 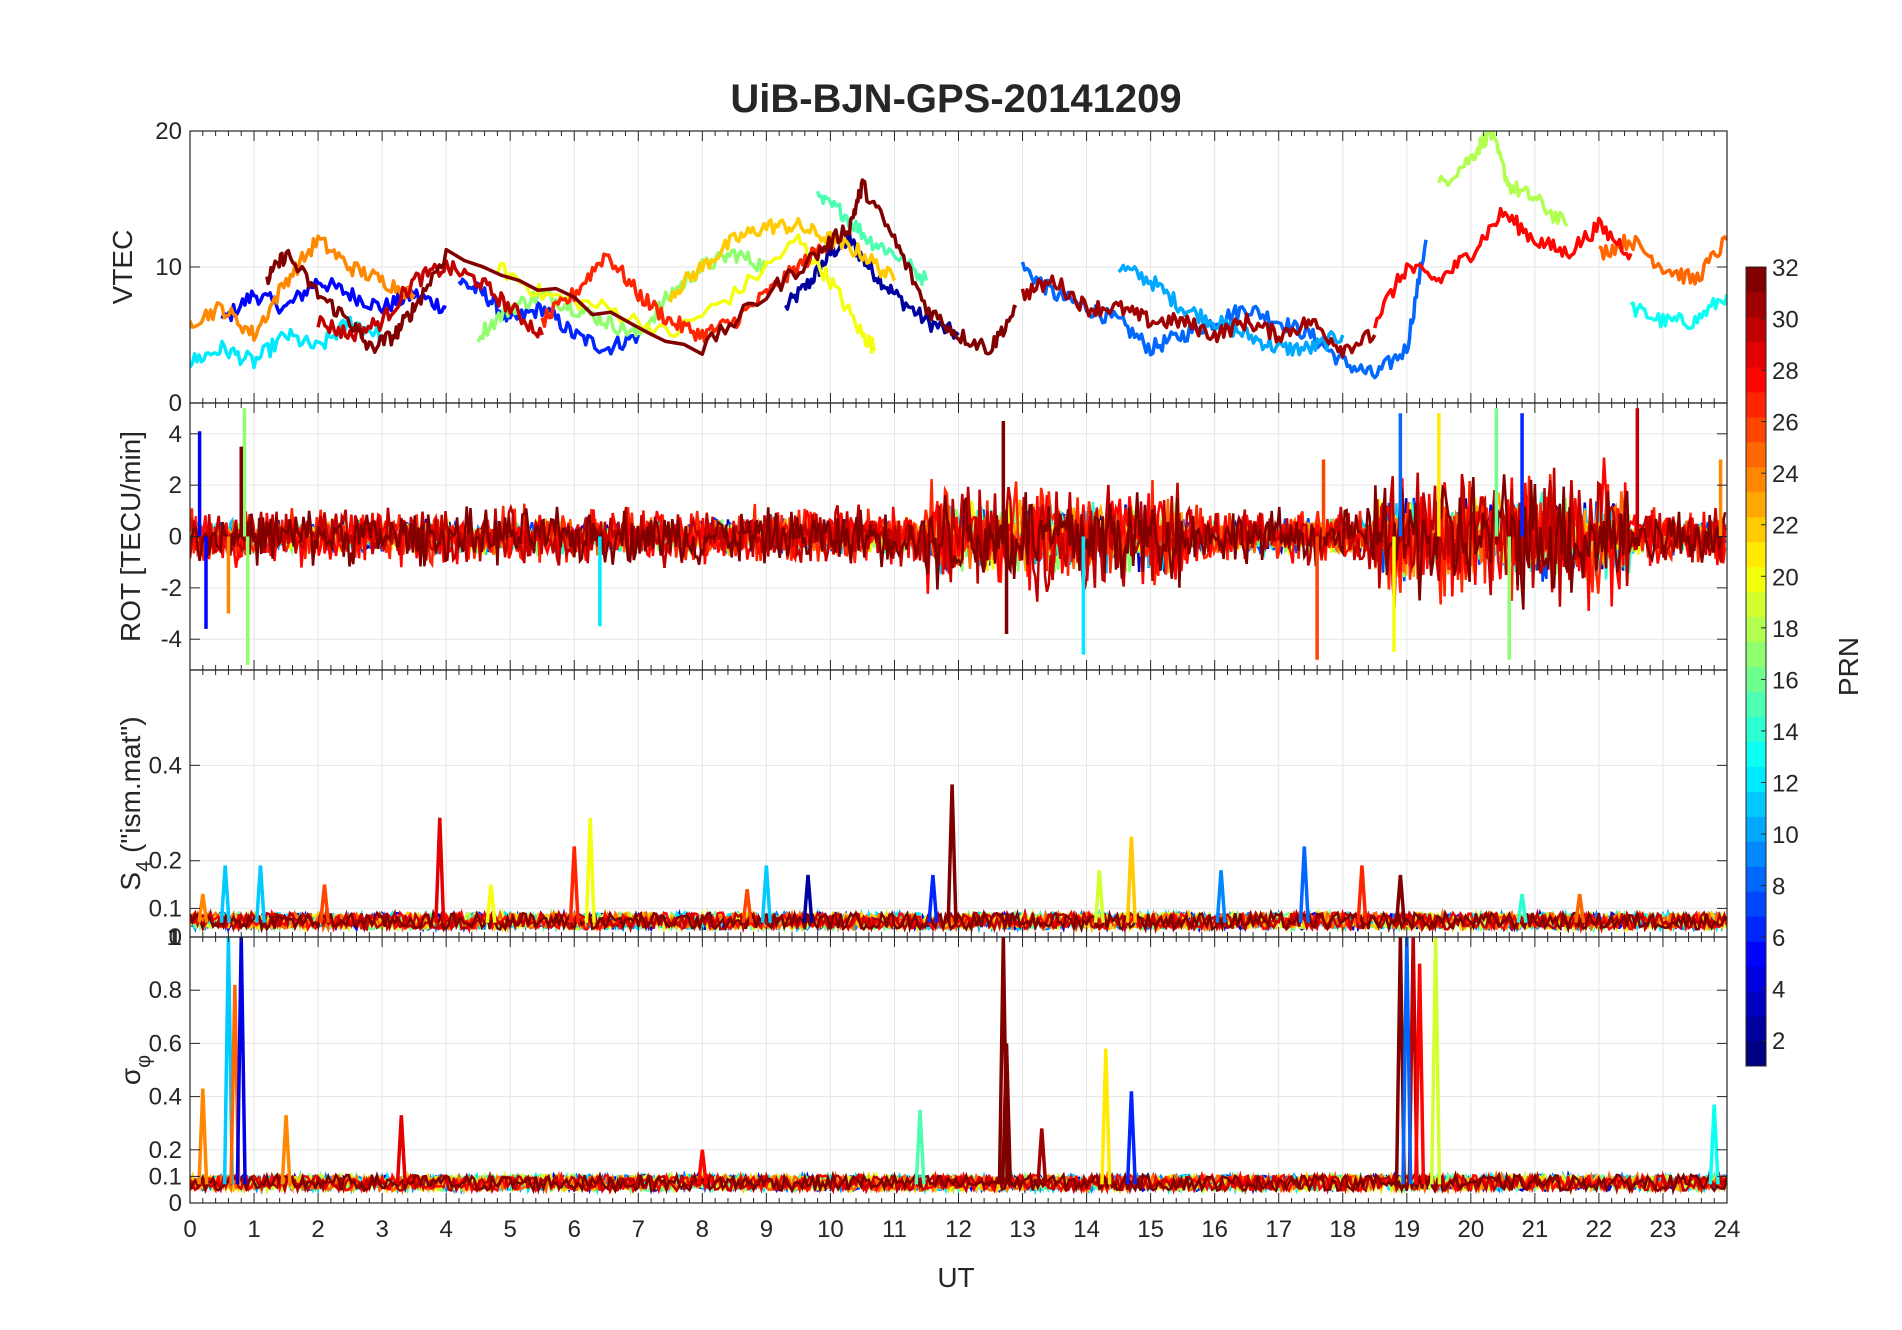 What do you see at coordinates (1785, 423) in the screenshot?
I see `colorbar-tick-label-12: 26` at bounding box center [1785, 423].